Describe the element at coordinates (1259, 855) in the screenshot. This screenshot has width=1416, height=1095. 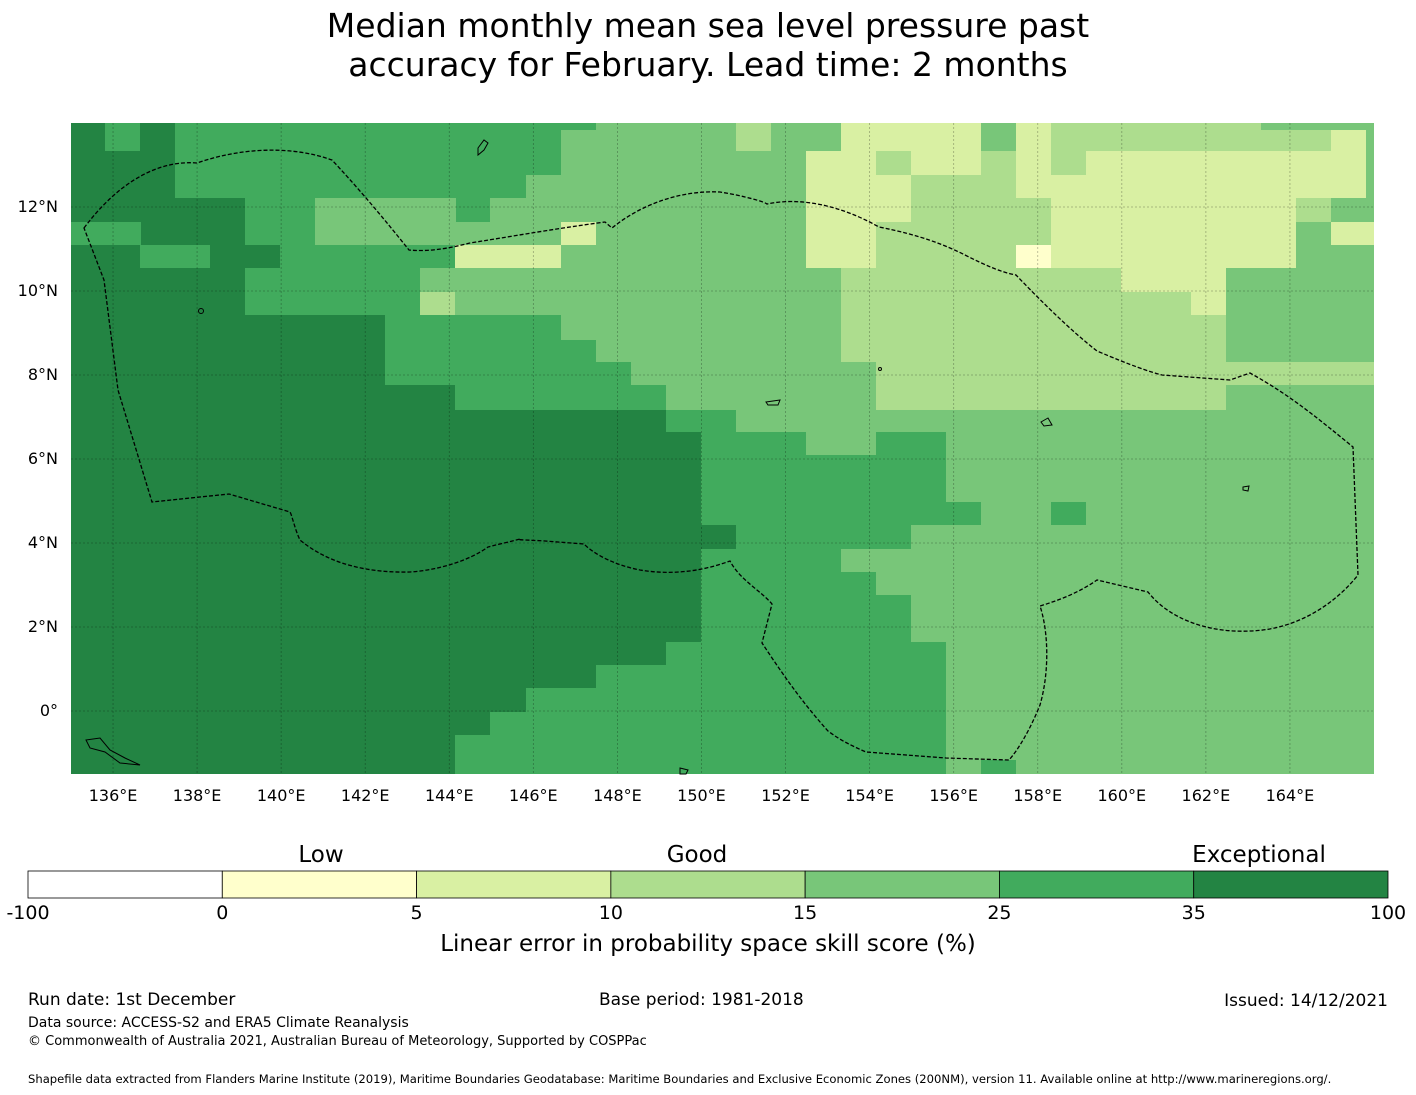
I see `category-exceptional: Exceptional` at that location.